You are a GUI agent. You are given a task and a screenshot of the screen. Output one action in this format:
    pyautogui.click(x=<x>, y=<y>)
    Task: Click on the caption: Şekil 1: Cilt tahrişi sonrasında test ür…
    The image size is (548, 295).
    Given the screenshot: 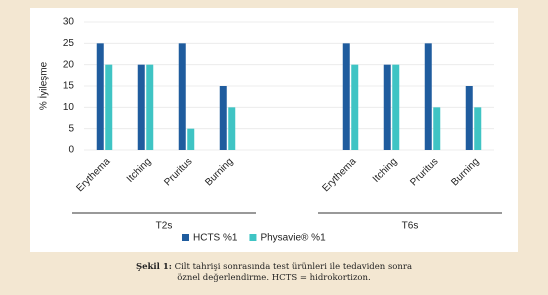 What is the action you would take?
    pyautogui.click(x=274, y=273)
    